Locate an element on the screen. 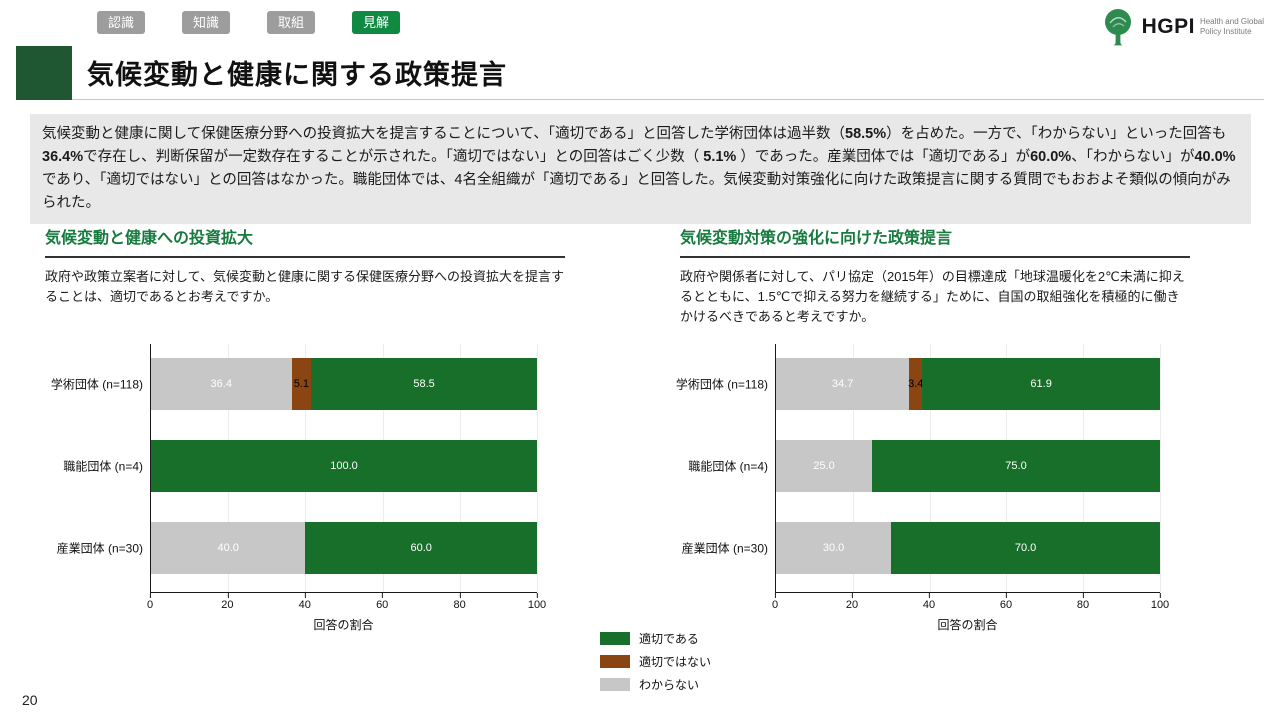 This screenshot has height=720, width=1280. logo: HGPI Health and Global Policy Institute is located at coordinates (1182, 27).